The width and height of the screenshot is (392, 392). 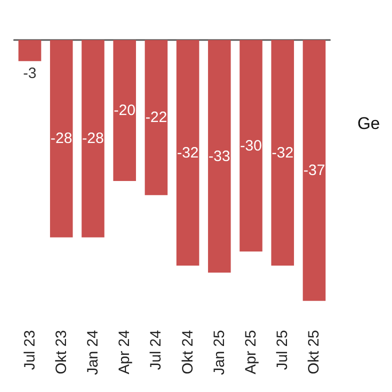 What do you see at coordinates (93, 353) in the screenshot?
I see `x-tick-label: Jan 24` at bounding box center [93, 353].